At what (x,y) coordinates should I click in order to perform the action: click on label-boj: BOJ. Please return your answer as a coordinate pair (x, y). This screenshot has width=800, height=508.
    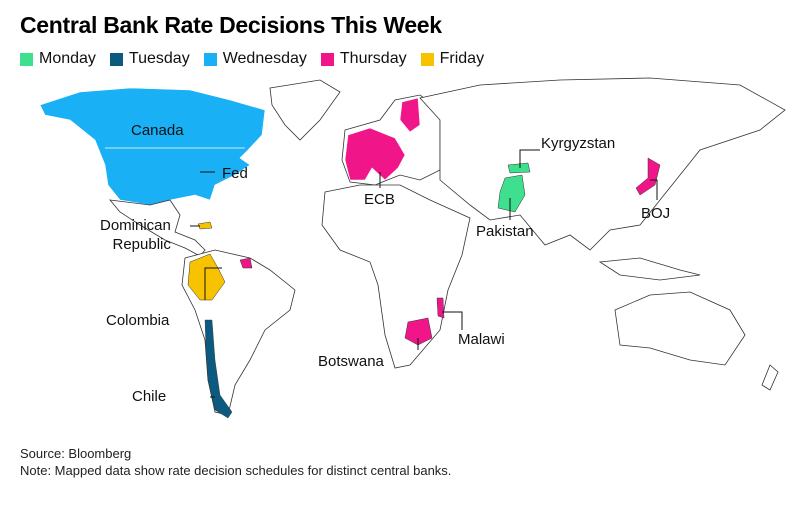
    Looking at the image, I should click on (656, 213).